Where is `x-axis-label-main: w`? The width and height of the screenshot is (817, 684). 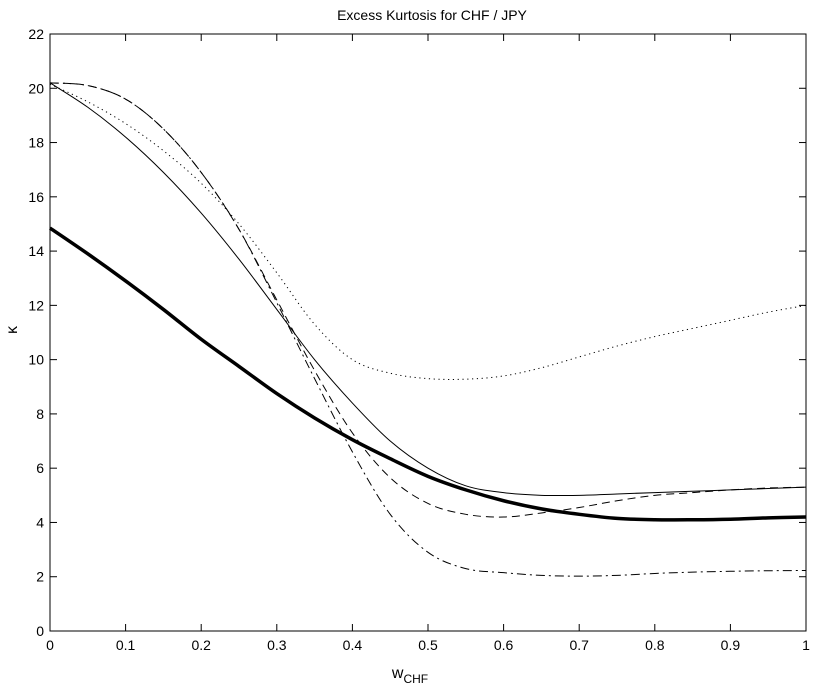 x-axis-label-main: w is located at coordinates (397, 673).